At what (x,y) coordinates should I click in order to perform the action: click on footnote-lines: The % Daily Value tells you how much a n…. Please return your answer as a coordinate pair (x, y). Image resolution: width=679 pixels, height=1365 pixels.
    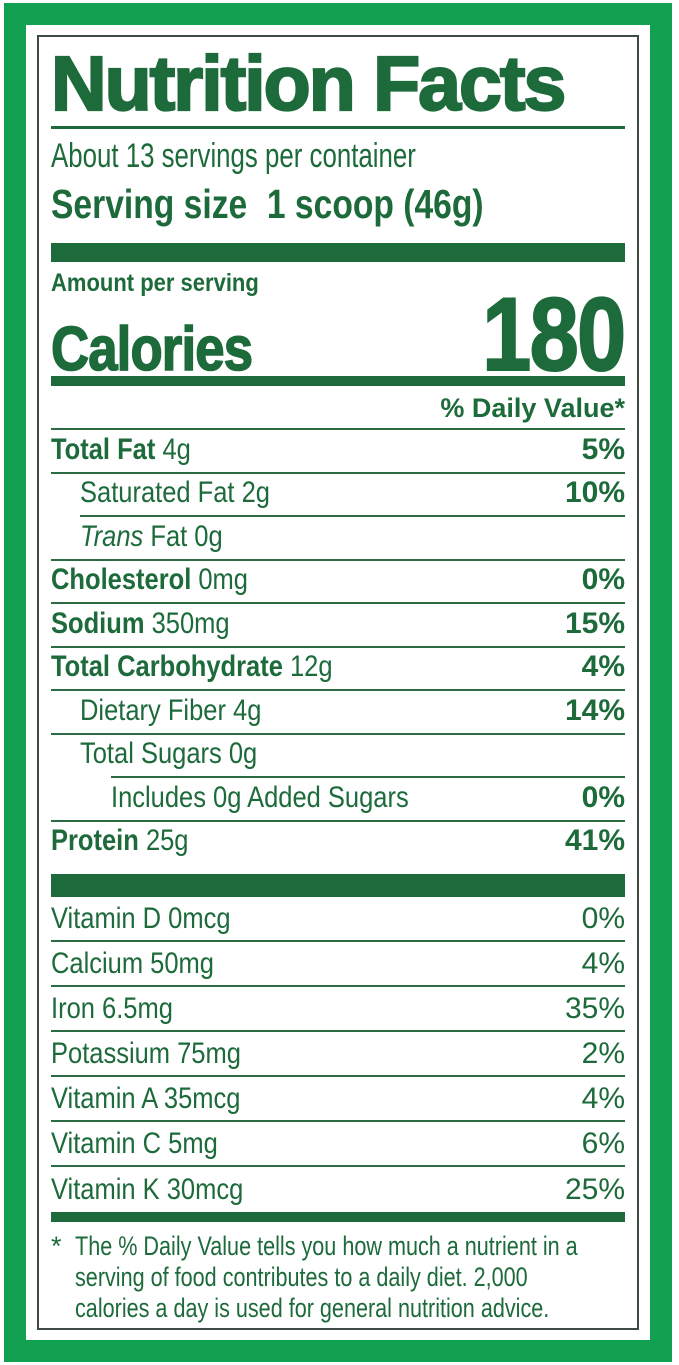
    Looking at the image, I should click on (350, 1277).